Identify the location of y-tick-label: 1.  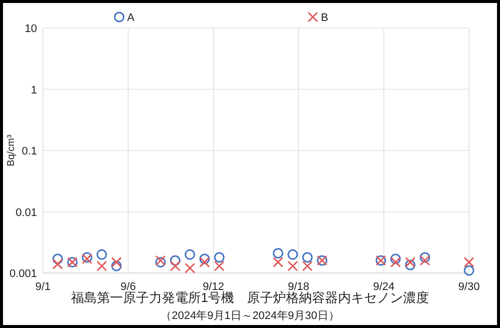
(33, 90).